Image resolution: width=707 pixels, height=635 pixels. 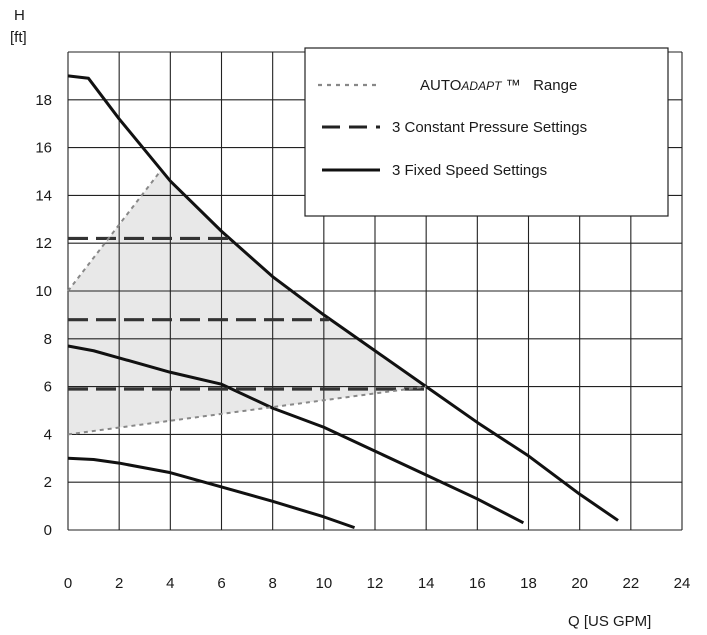 I want to click on x-tick-label: 14, so click(x=426, y=583).